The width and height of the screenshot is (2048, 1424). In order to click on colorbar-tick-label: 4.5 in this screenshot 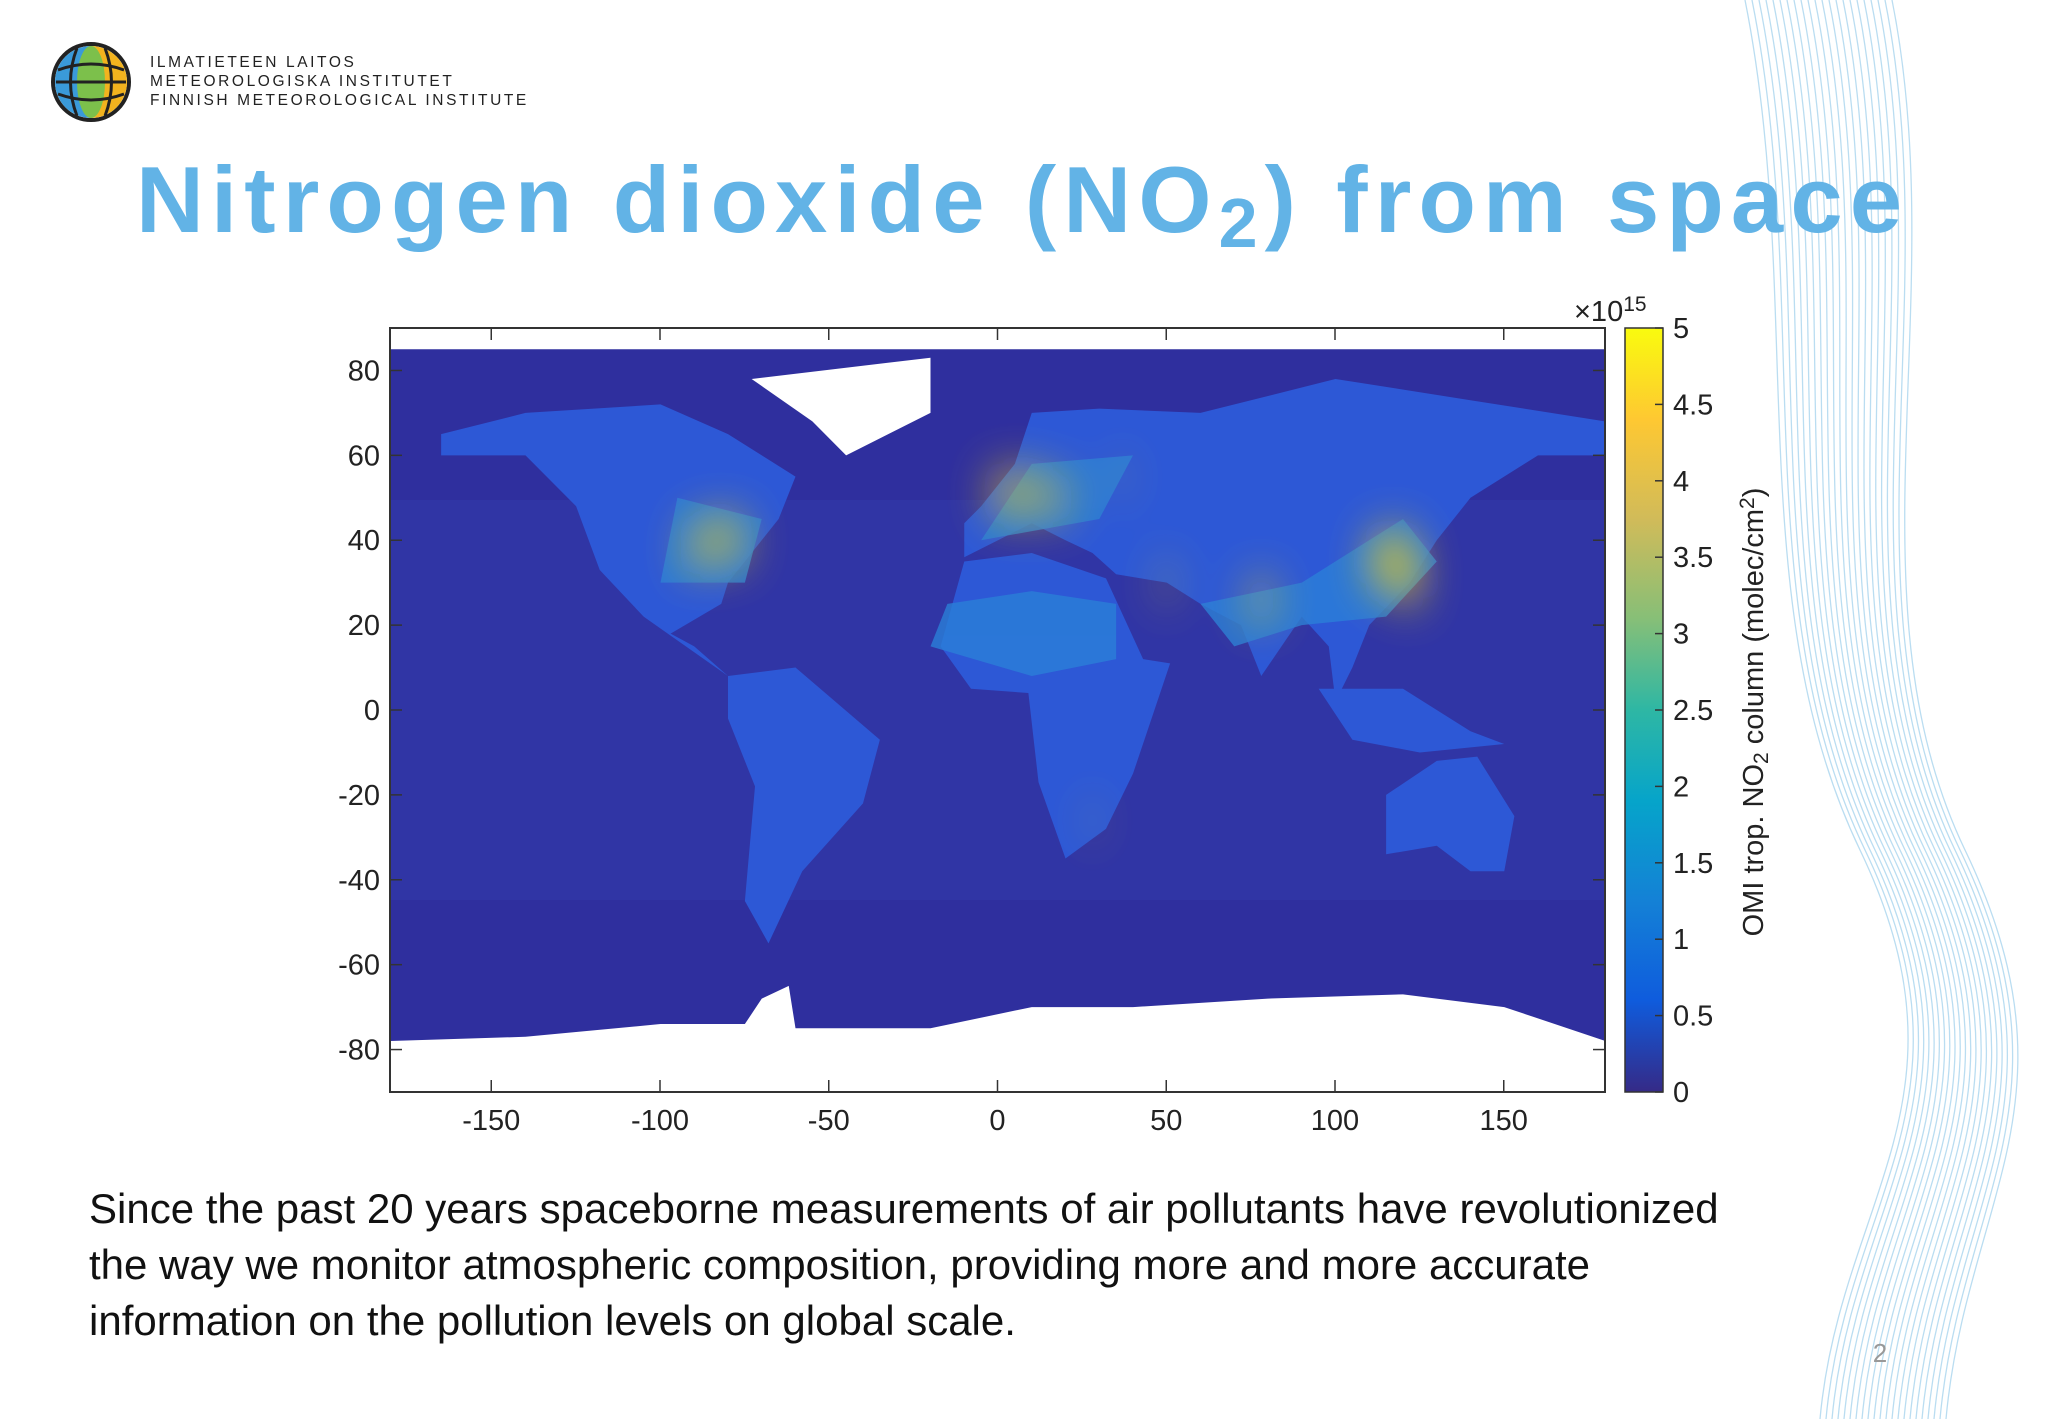, I will do `click(1693, 405)`.